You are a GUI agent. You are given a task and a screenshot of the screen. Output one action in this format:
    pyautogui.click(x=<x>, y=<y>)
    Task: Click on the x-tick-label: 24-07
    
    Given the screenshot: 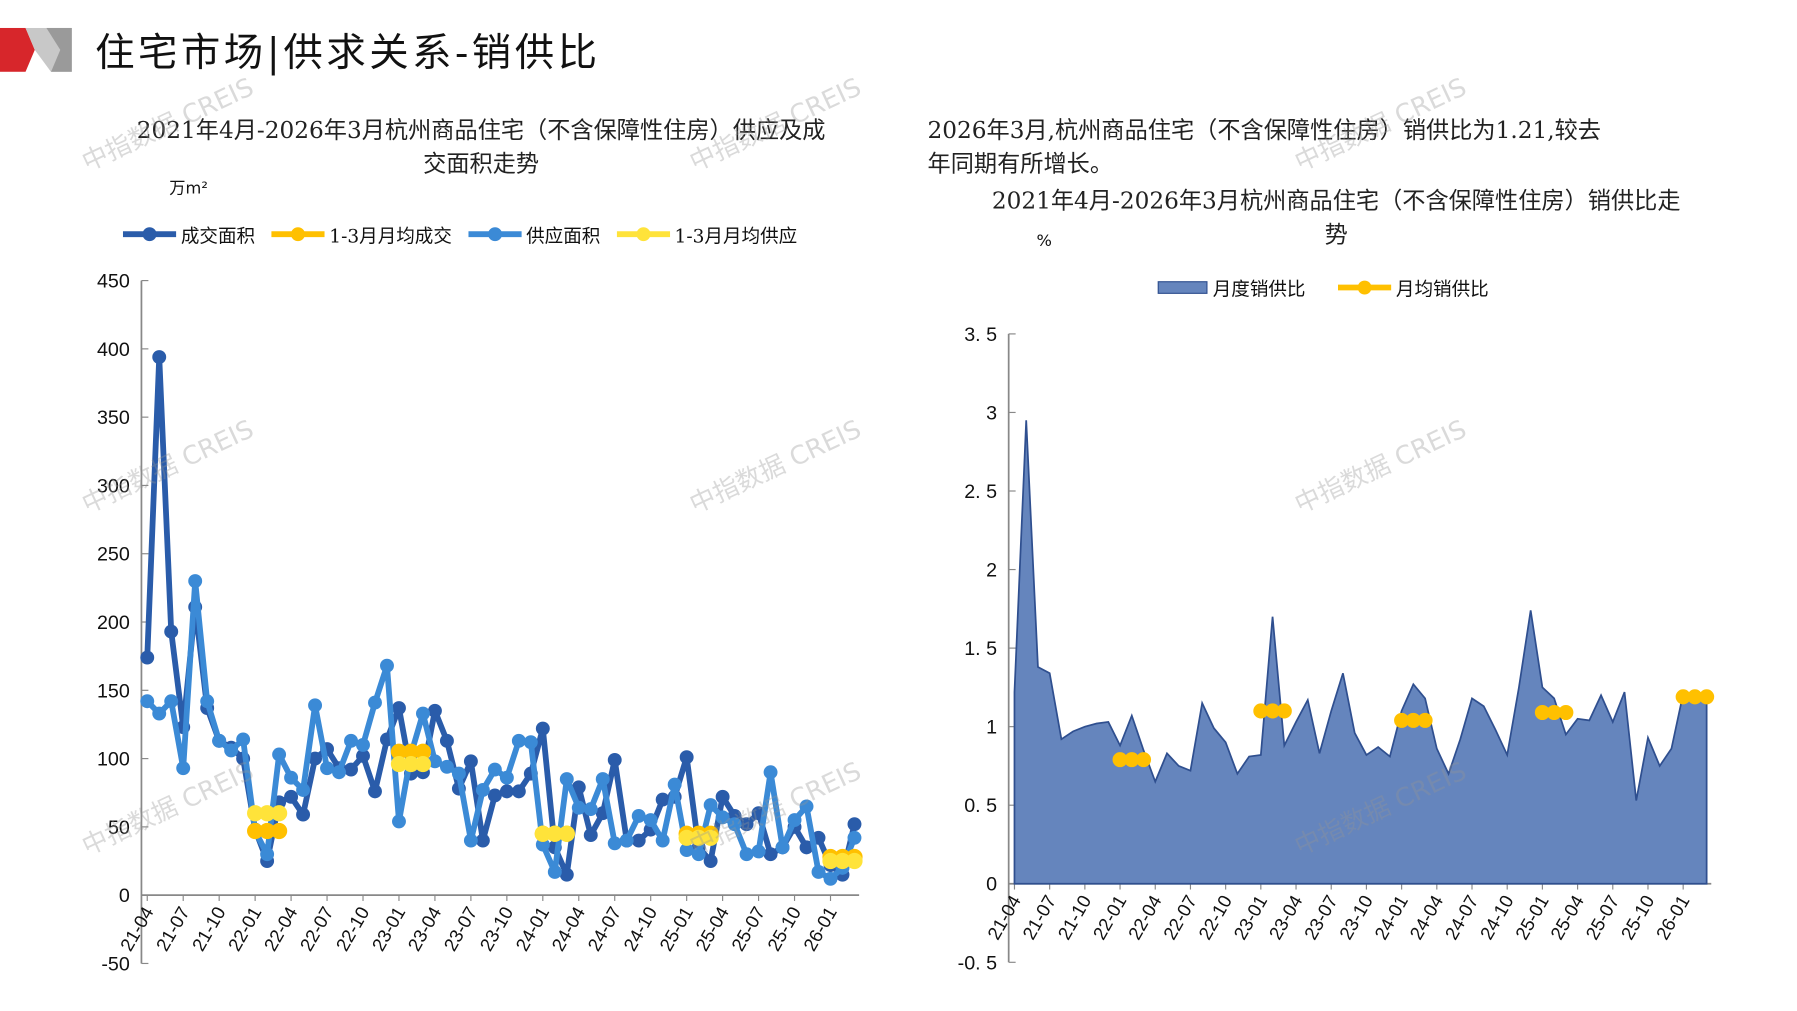 What is the action you would take?
    pyautogui.click(x=1462, y=917)
    